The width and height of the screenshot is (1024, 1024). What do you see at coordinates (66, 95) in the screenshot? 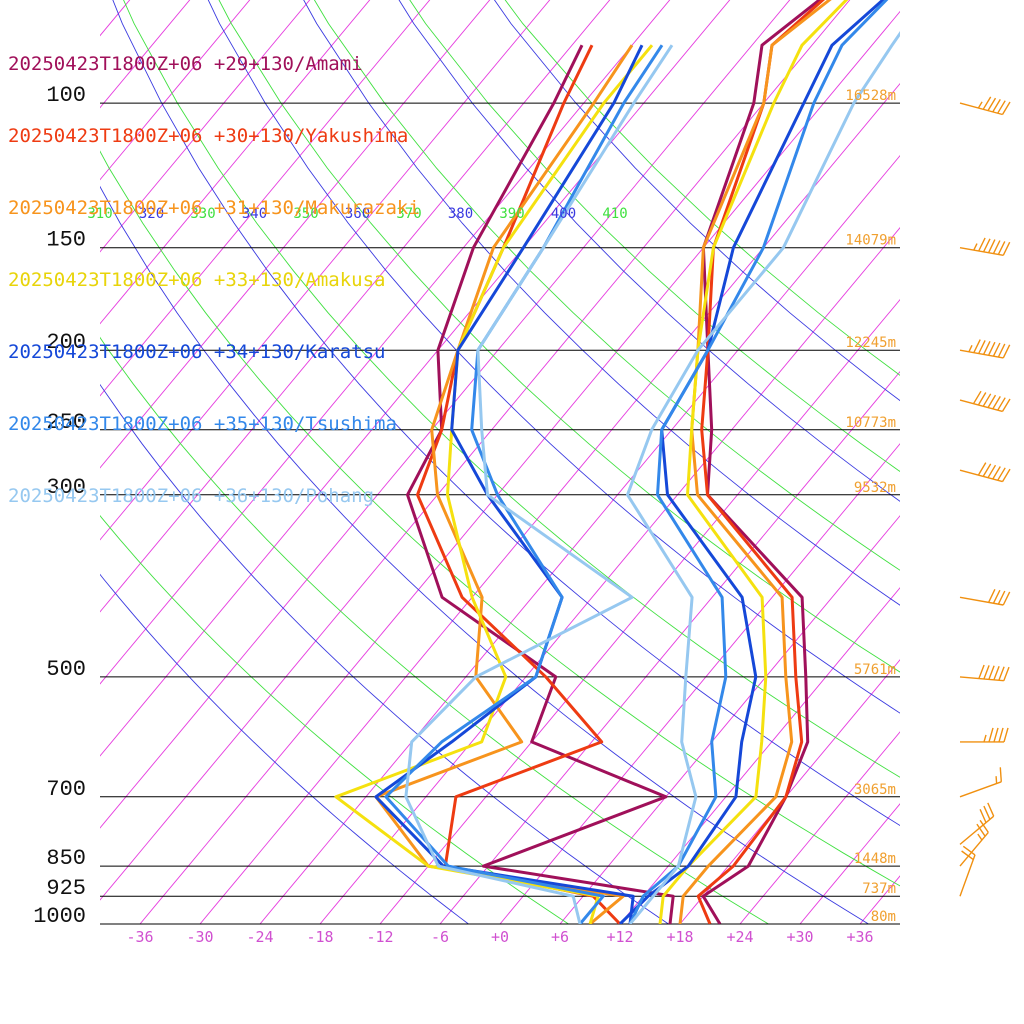
I see `pressure-label: 100` at bounding box center [66, 95].